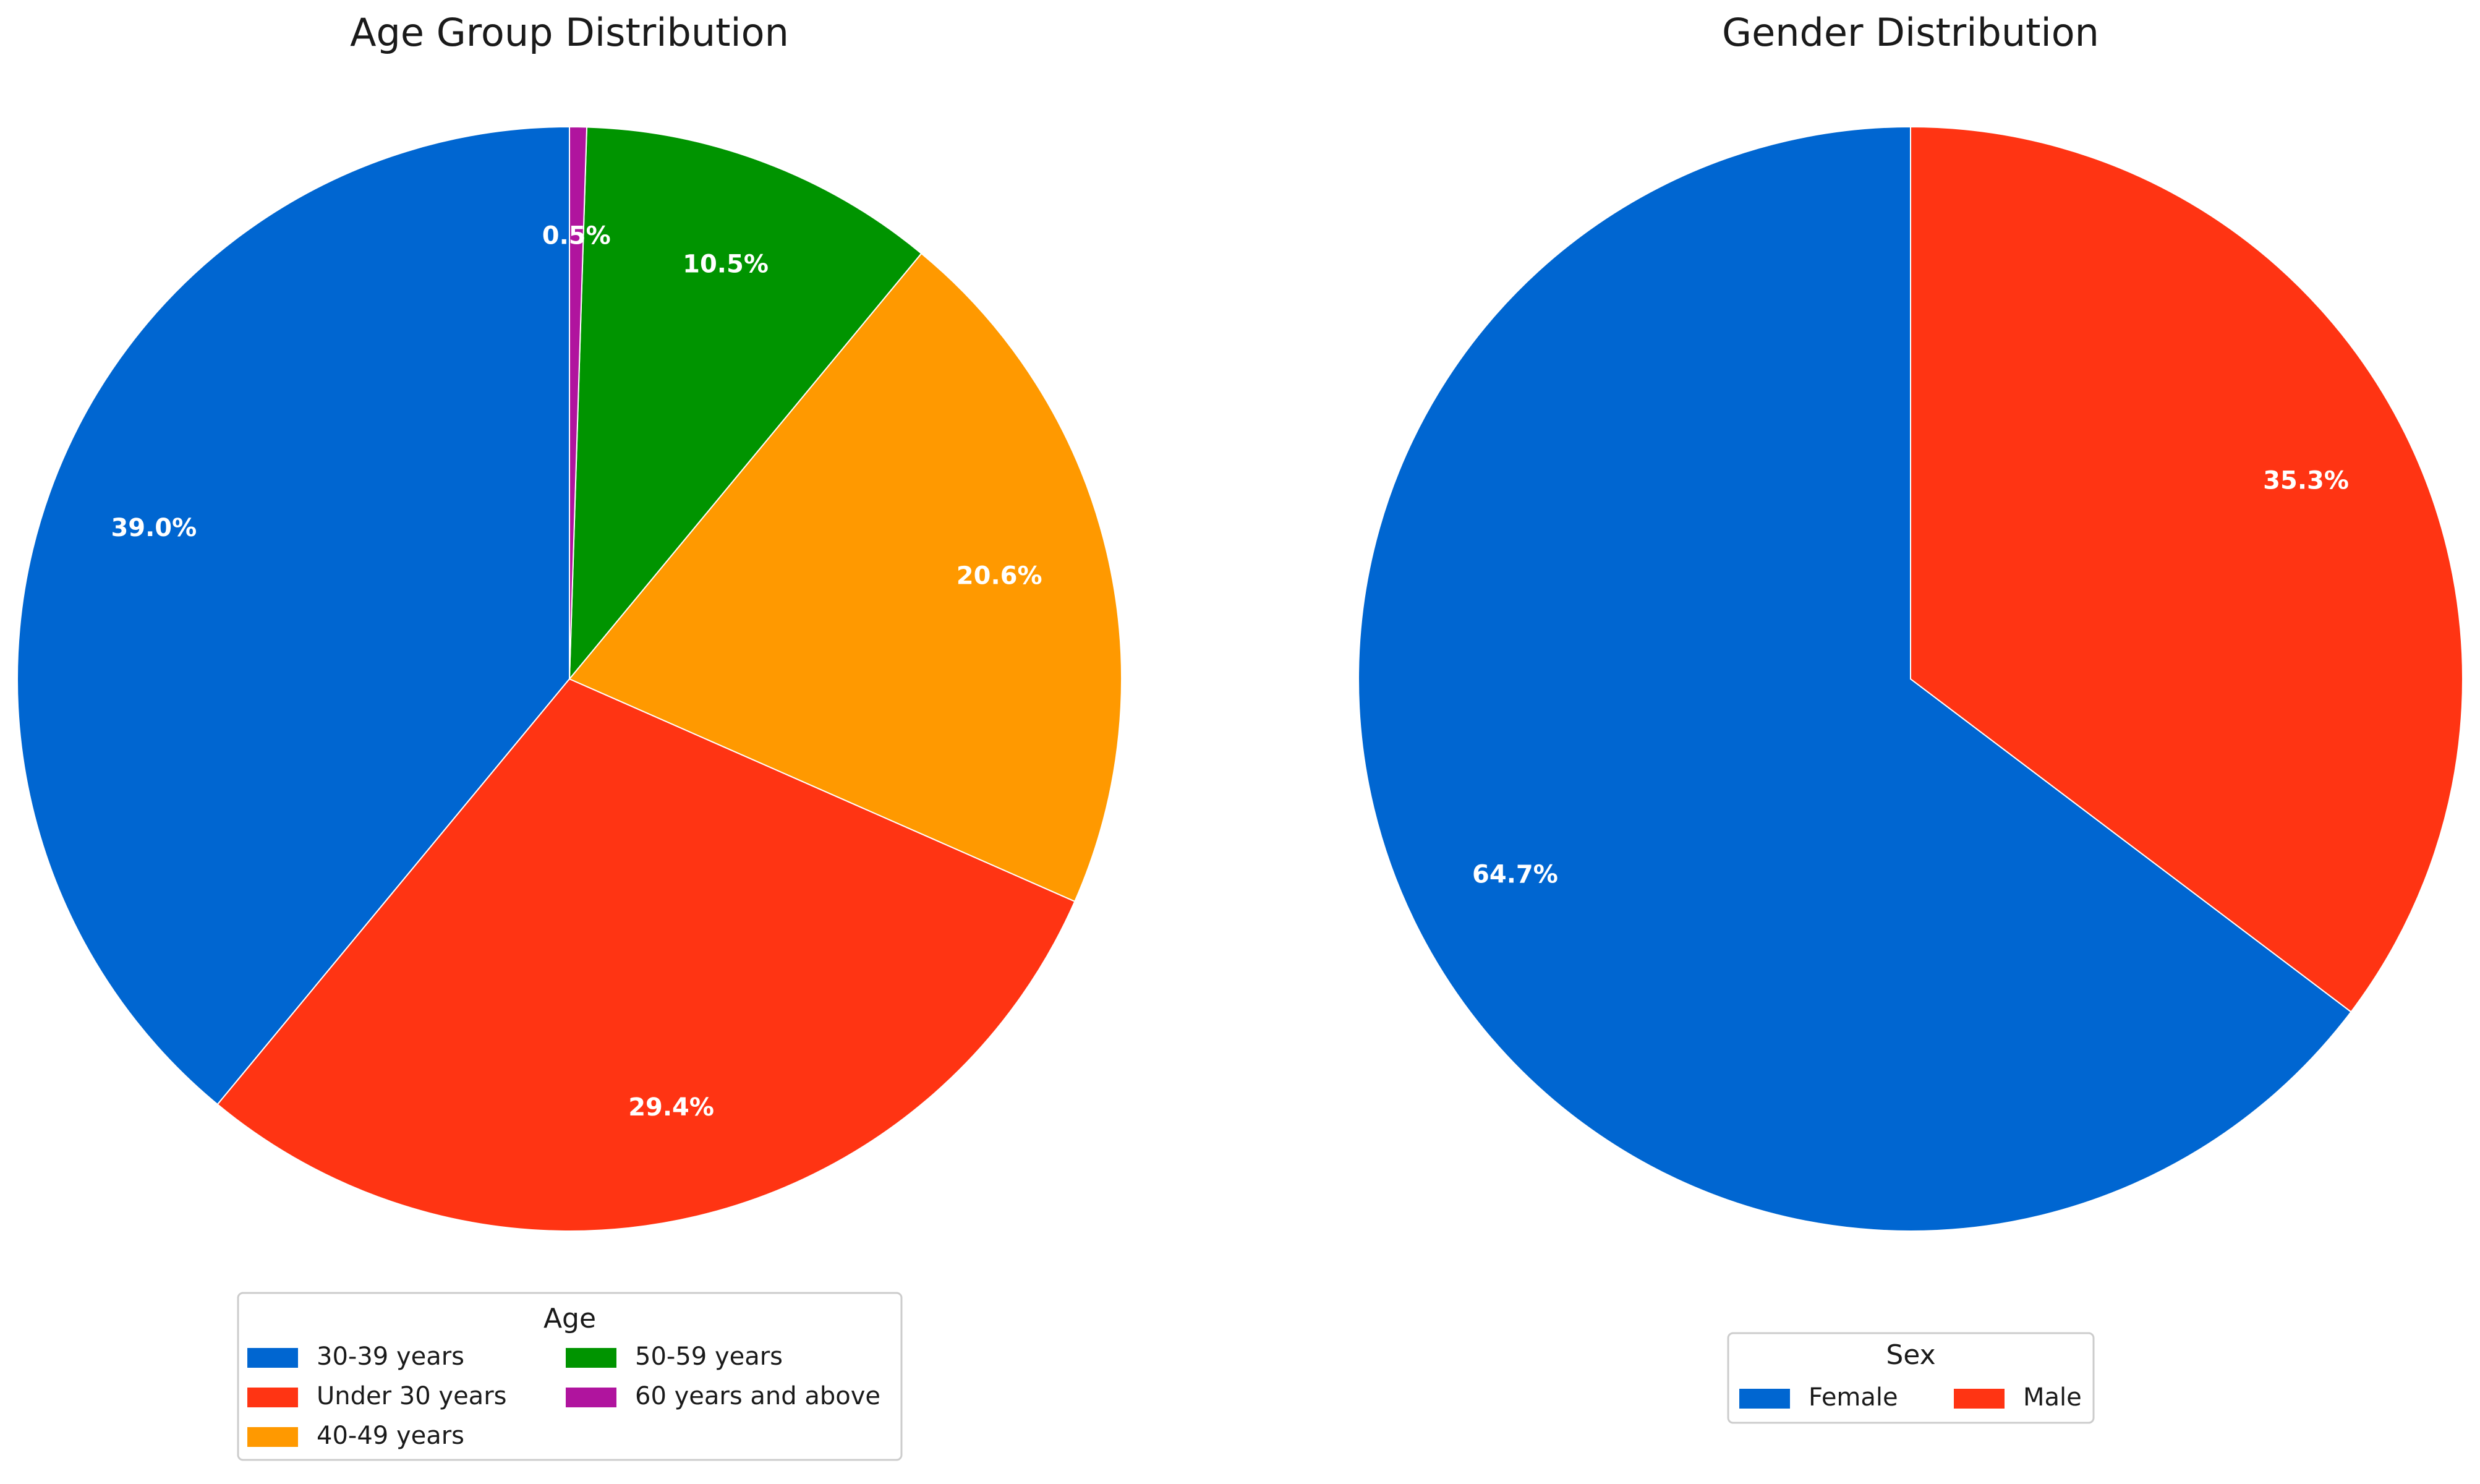 The image size is (2480, 1484). I want to click on age-legend-title: Age, so click(569, 1318).